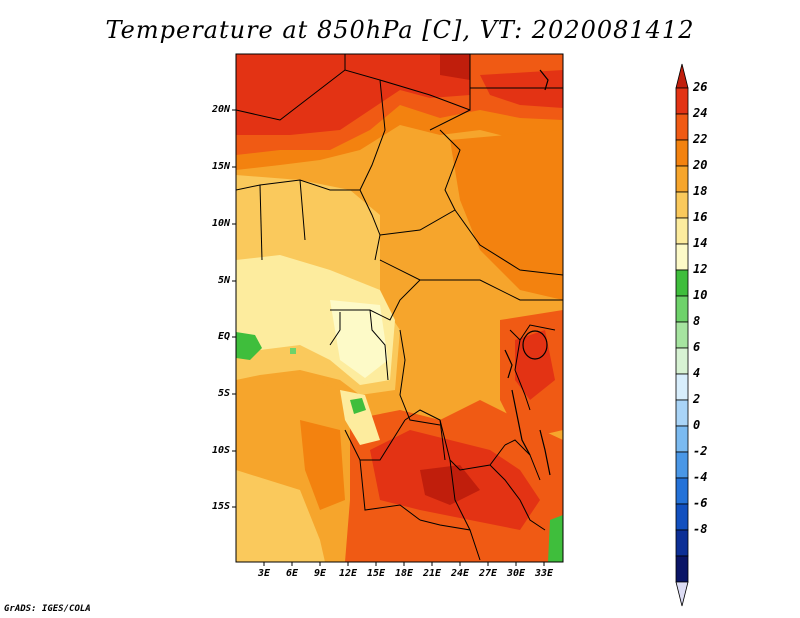 This screenshot has width=800, height=618. What do you see at coordinates (700, 503) in the screenshot?
I see `colorbar-label-neg6: -6` at bounding box center [700, 503].